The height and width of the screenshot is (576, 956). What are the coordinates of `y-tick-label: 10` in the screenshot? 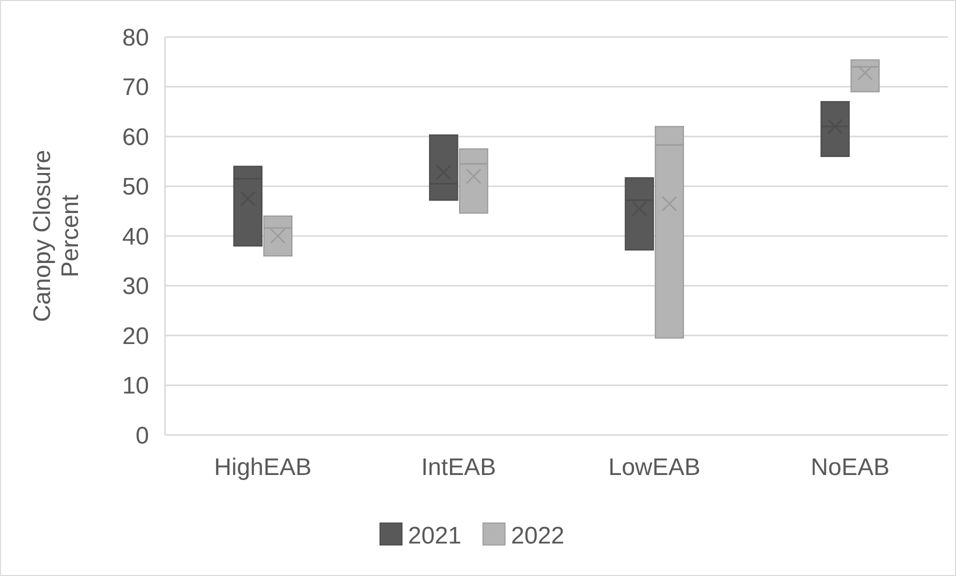 It's located at (135, 386).